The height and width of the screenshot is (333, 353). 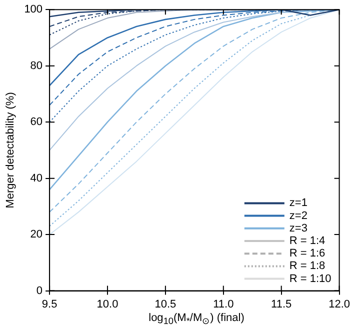 What do you see at coordinates (197, 319) in the screenshot?
I see `x-axis-title: log$_{10}$(M$_{*}$/M$_{⊙}$) (final)` at bounding box center [197, 319].